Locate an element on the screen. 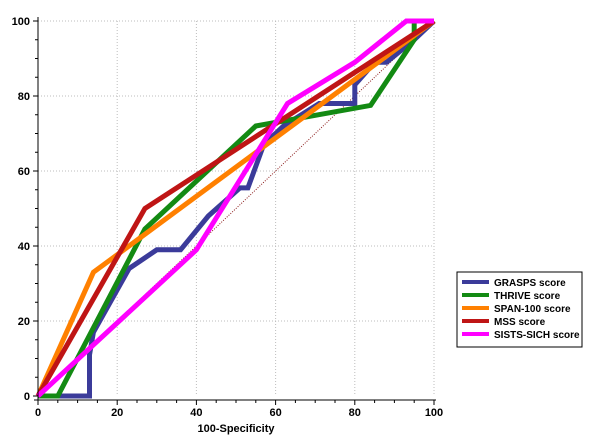  x-tick-label: 80 is located at coordinates (355, 413).